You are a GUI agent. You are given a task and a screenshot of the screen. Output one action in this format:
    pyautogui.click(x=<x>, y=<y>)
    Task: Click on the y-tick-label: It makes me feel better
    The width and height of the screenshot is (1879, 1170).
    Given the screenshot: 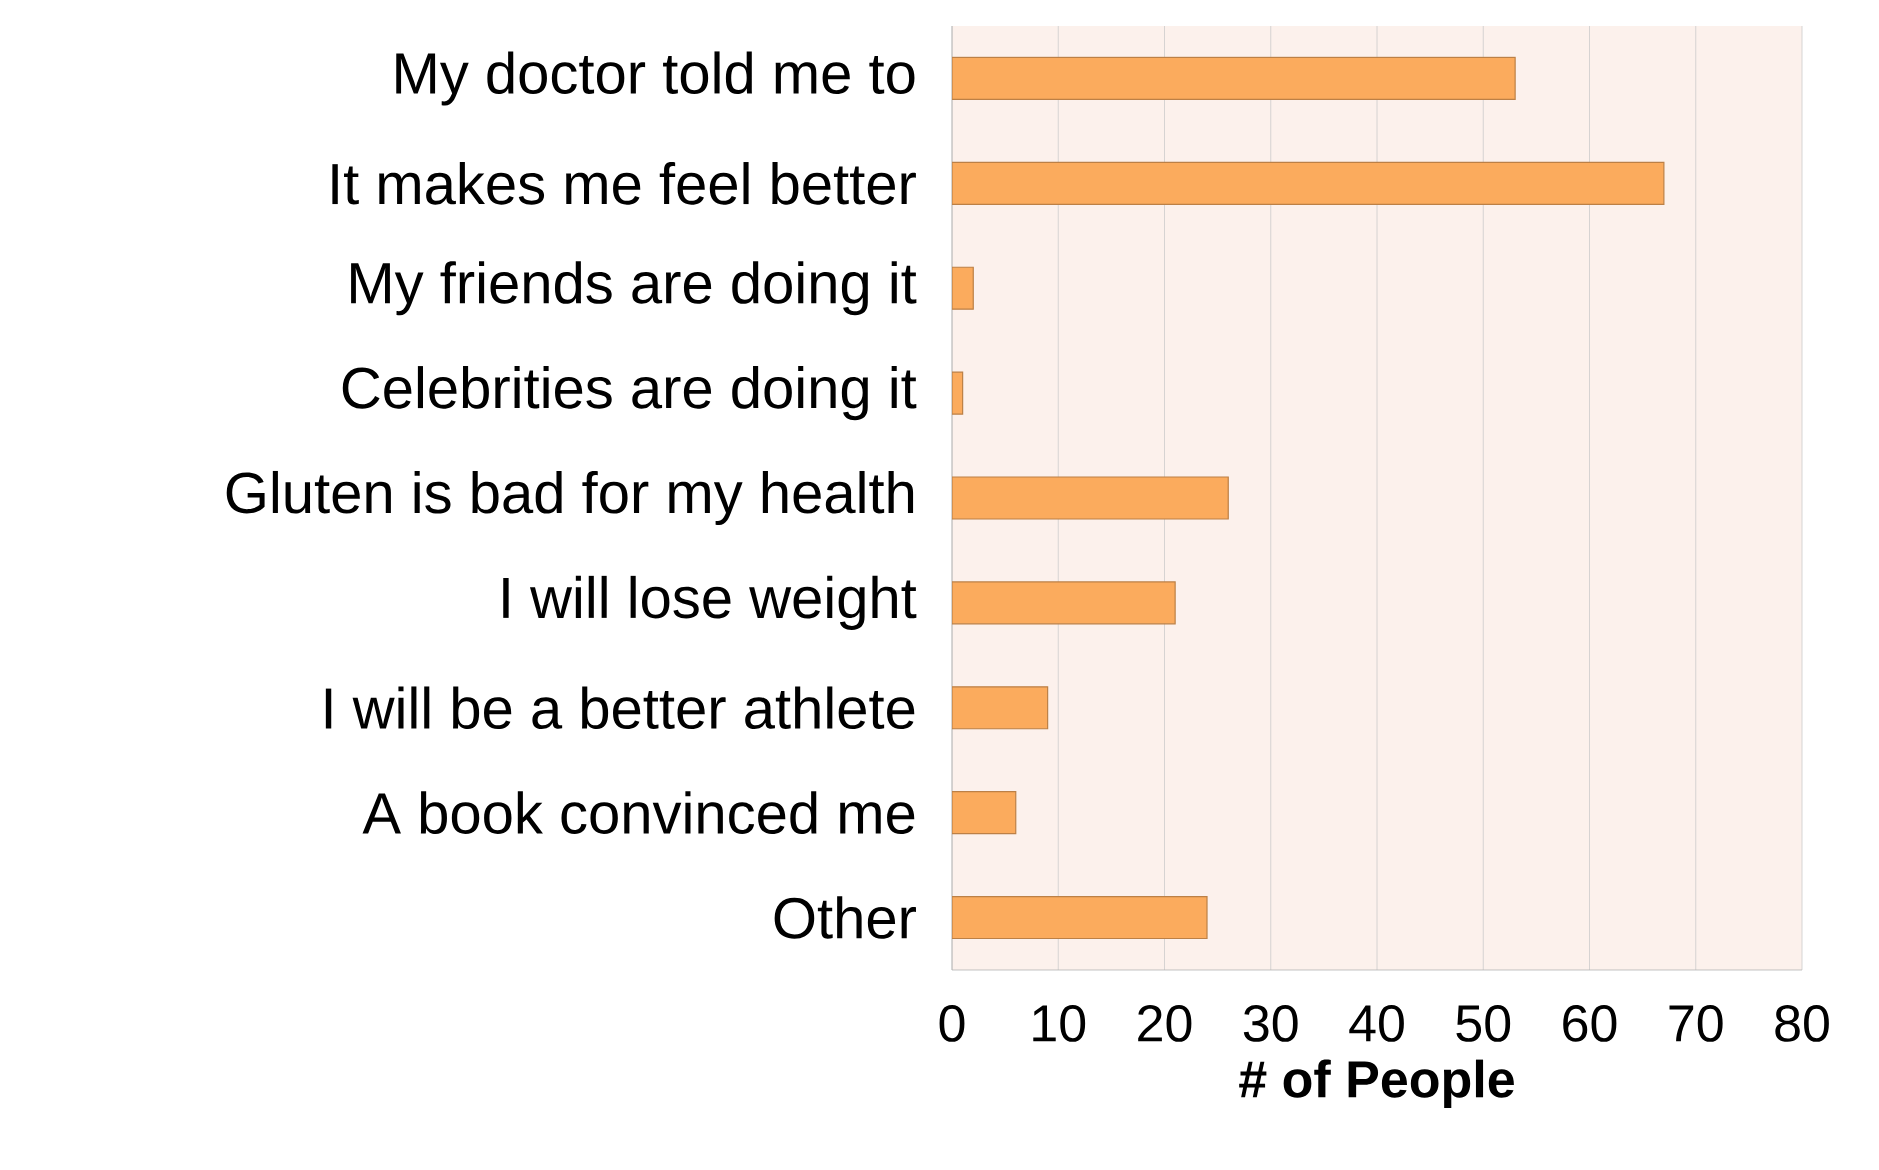 What is the action you would take?
    pyautogui.click(x=624, y=183)
    